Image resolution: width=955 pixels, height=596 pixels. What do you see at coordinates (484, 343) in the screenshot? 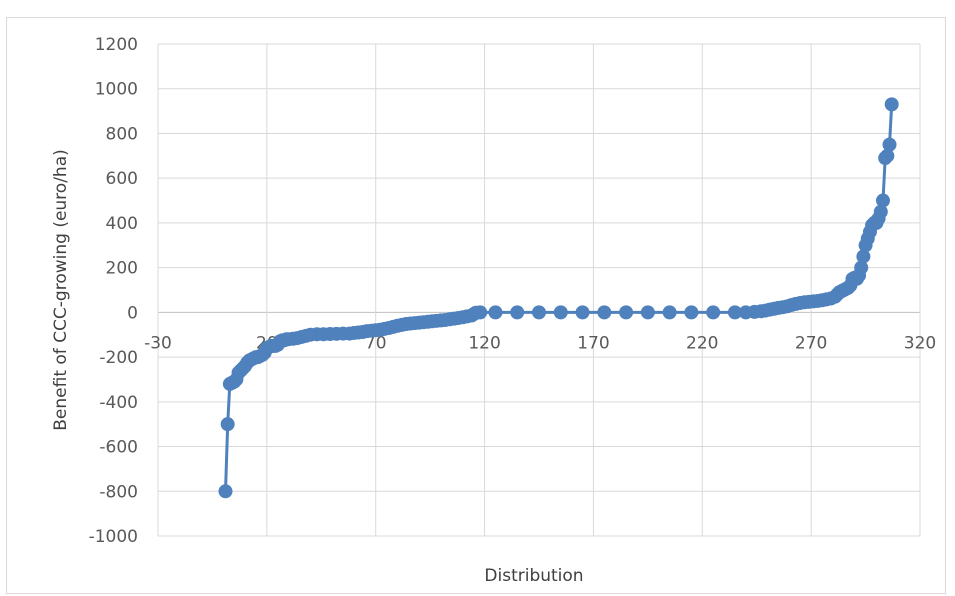
I see `x-tick-label: 120` at bounding box center [484, 343].